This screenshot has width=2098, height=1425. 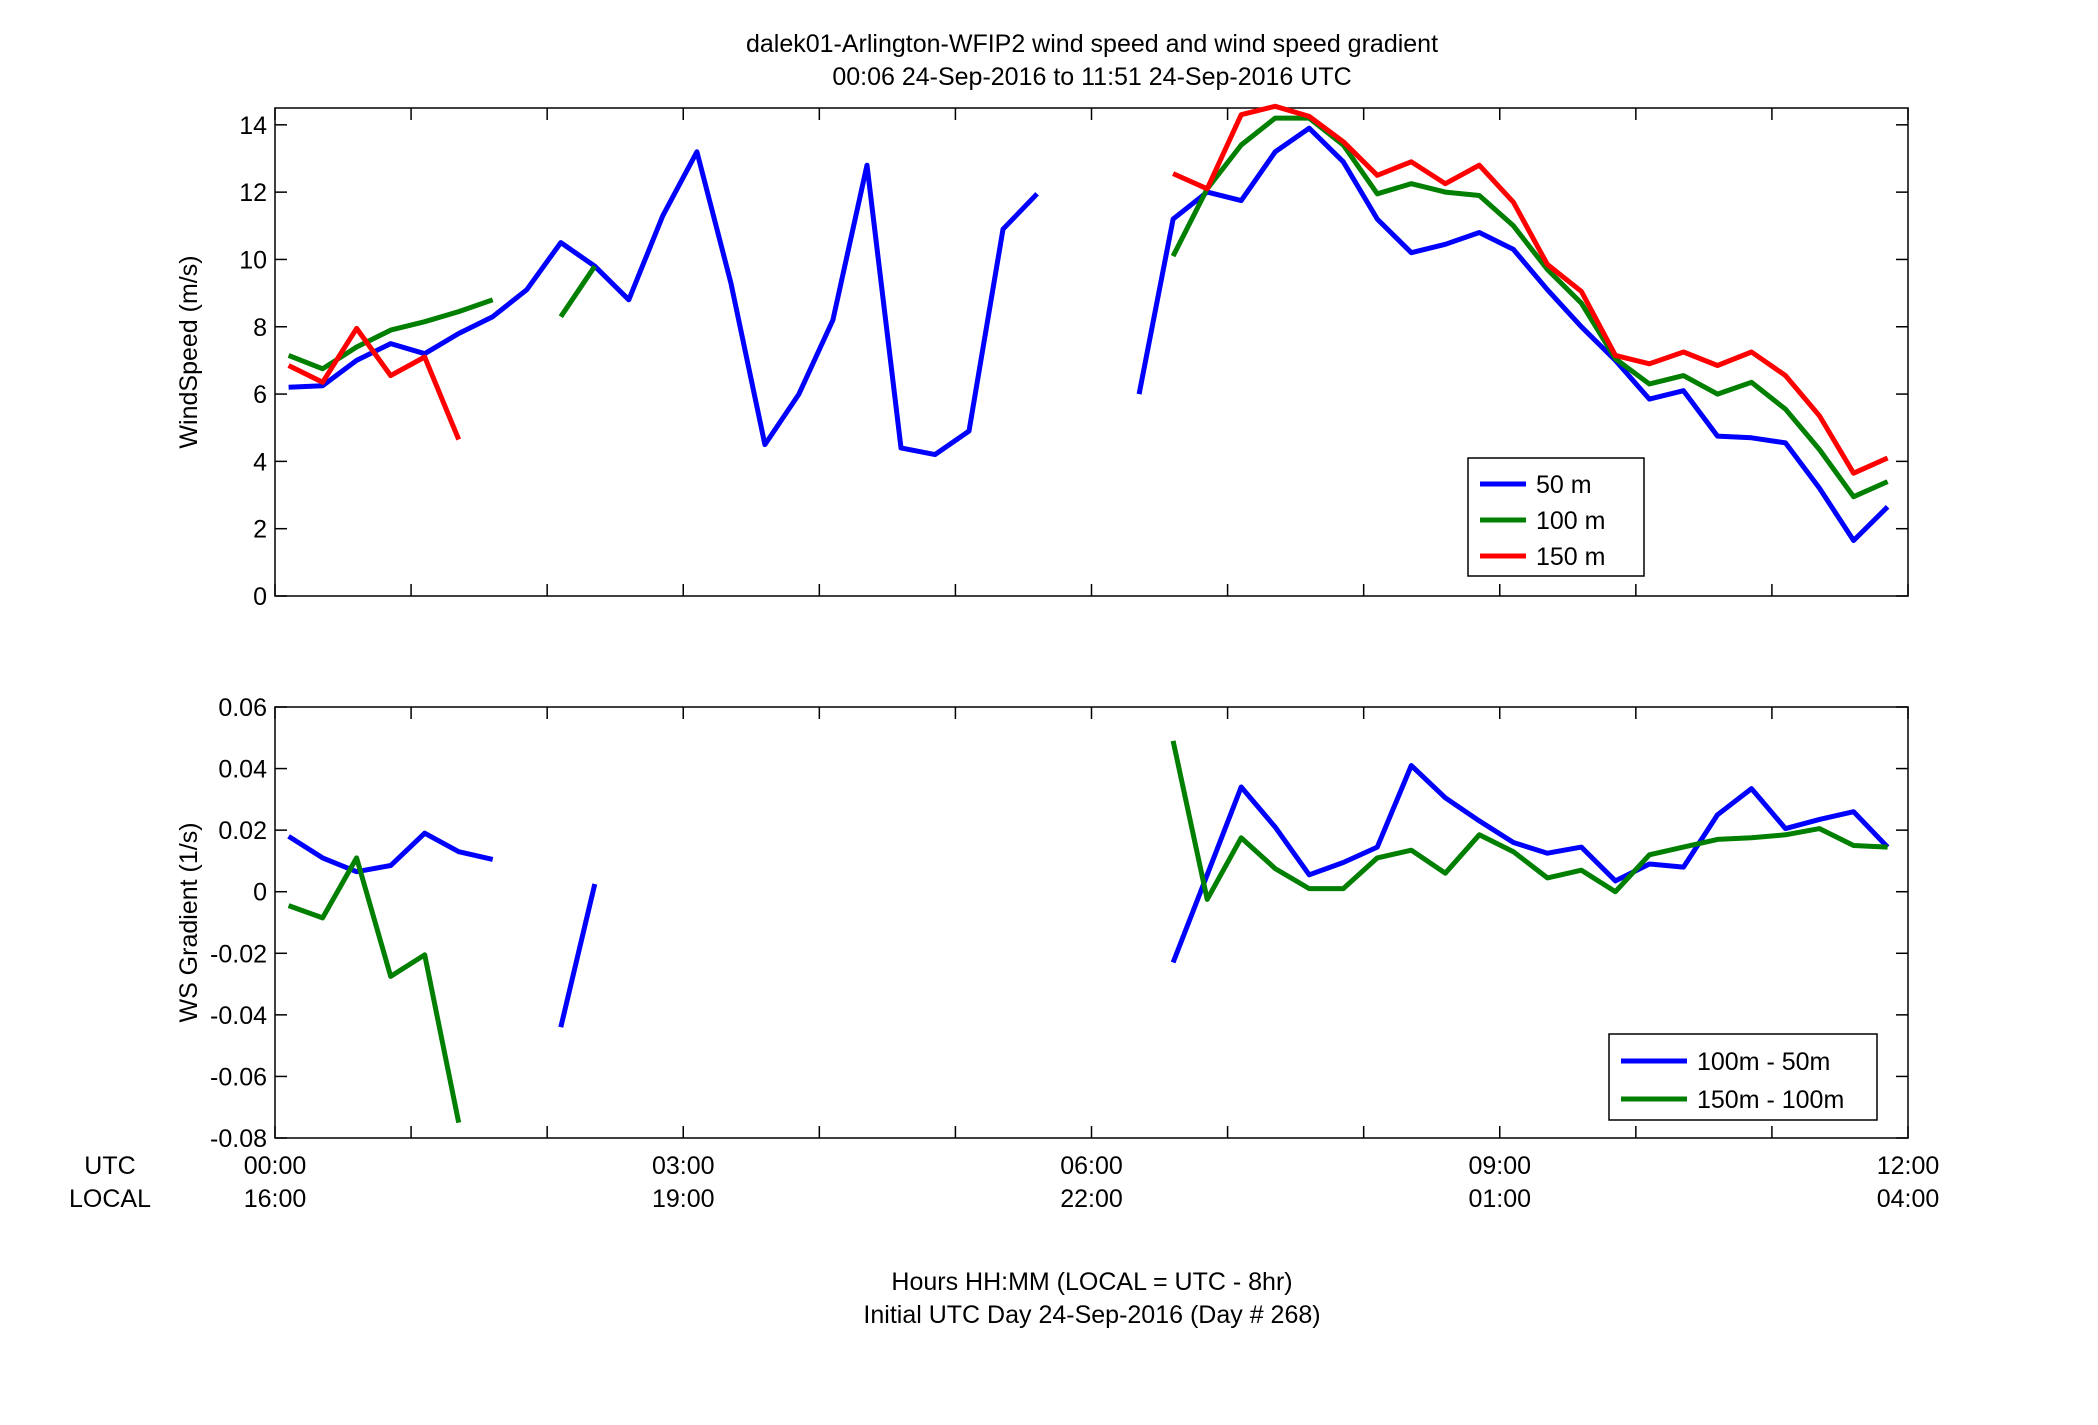 I want to click on x-tick-label-utc: 06:00, so click(x=1091, y=1166).